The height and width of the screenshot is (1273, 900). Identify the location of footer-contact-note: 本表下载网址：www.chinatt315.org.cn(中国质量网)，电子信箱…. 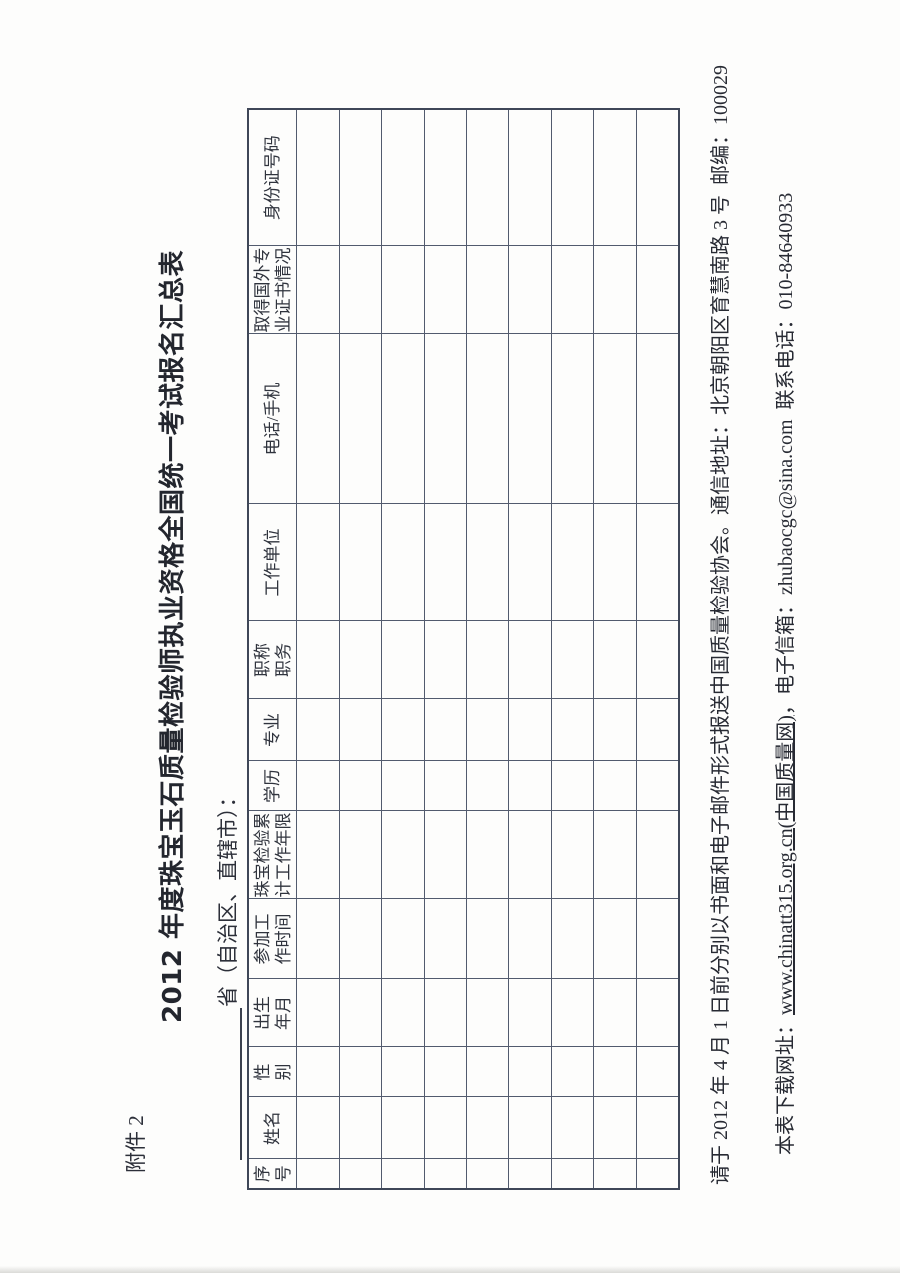
(783, 689).